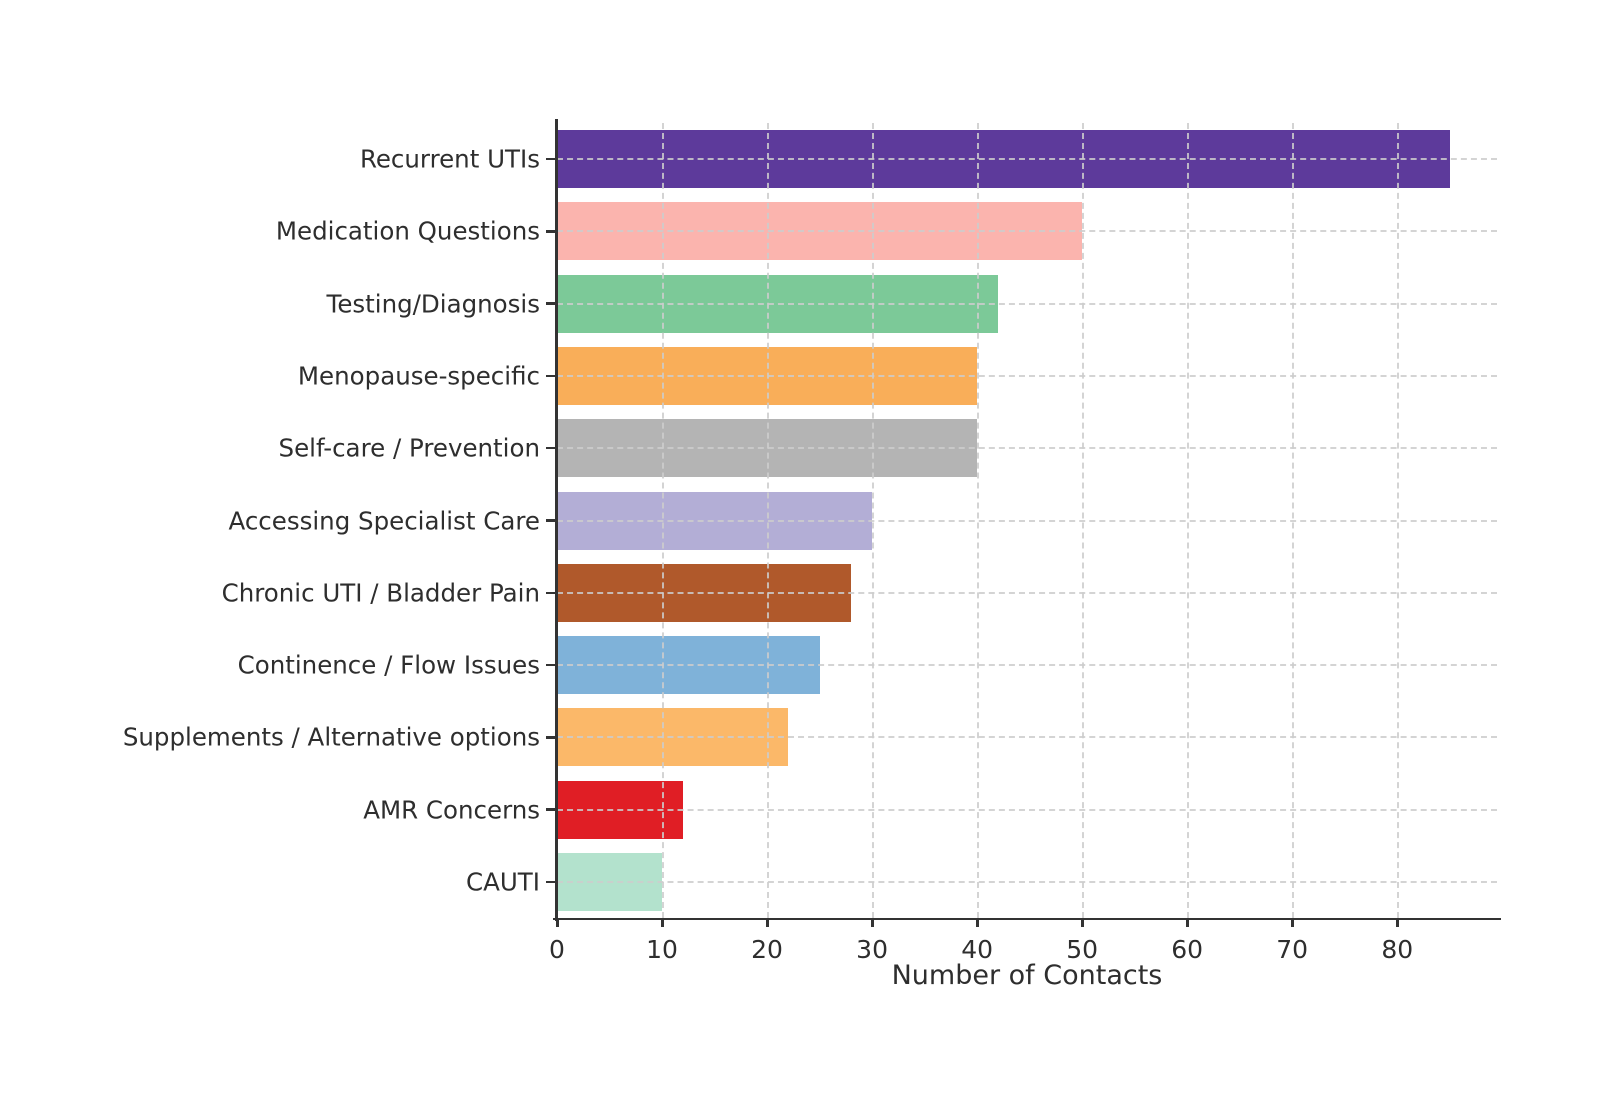 This screenshot has width=1600, height=1101. I want to click on category-label: Chronic UTI / Bladder Pain, so click(380, 593).